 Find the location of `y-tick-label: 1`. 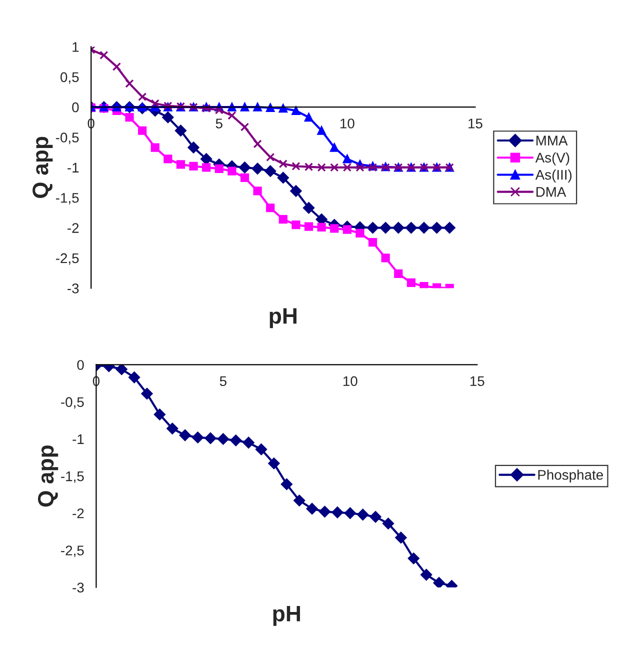

y-tick-label: 1 is located at coordinates (75, 47).